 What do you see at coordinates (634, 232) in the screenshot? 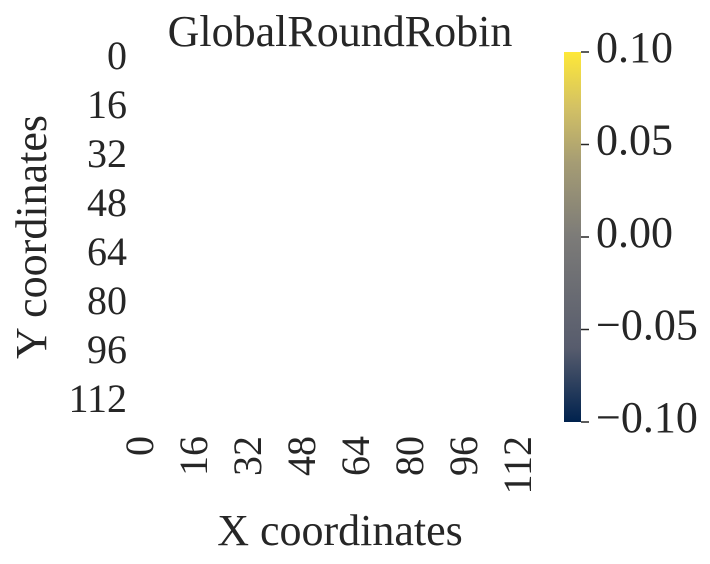
I see `colorbar-tick-label: 0.00` at bounding box center [634, 232].